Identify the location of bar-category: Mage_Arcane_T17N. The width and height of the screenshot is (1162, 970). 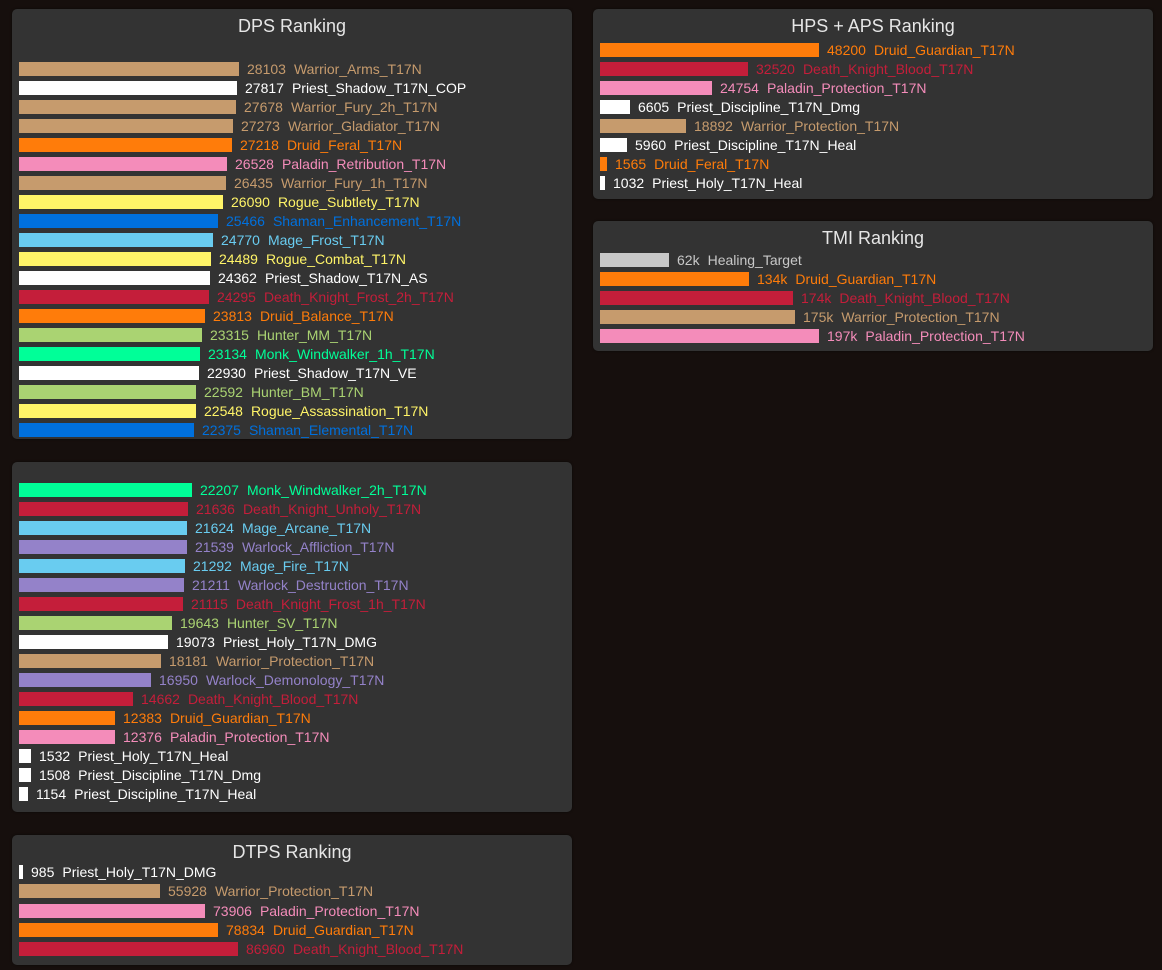
(306, 528).